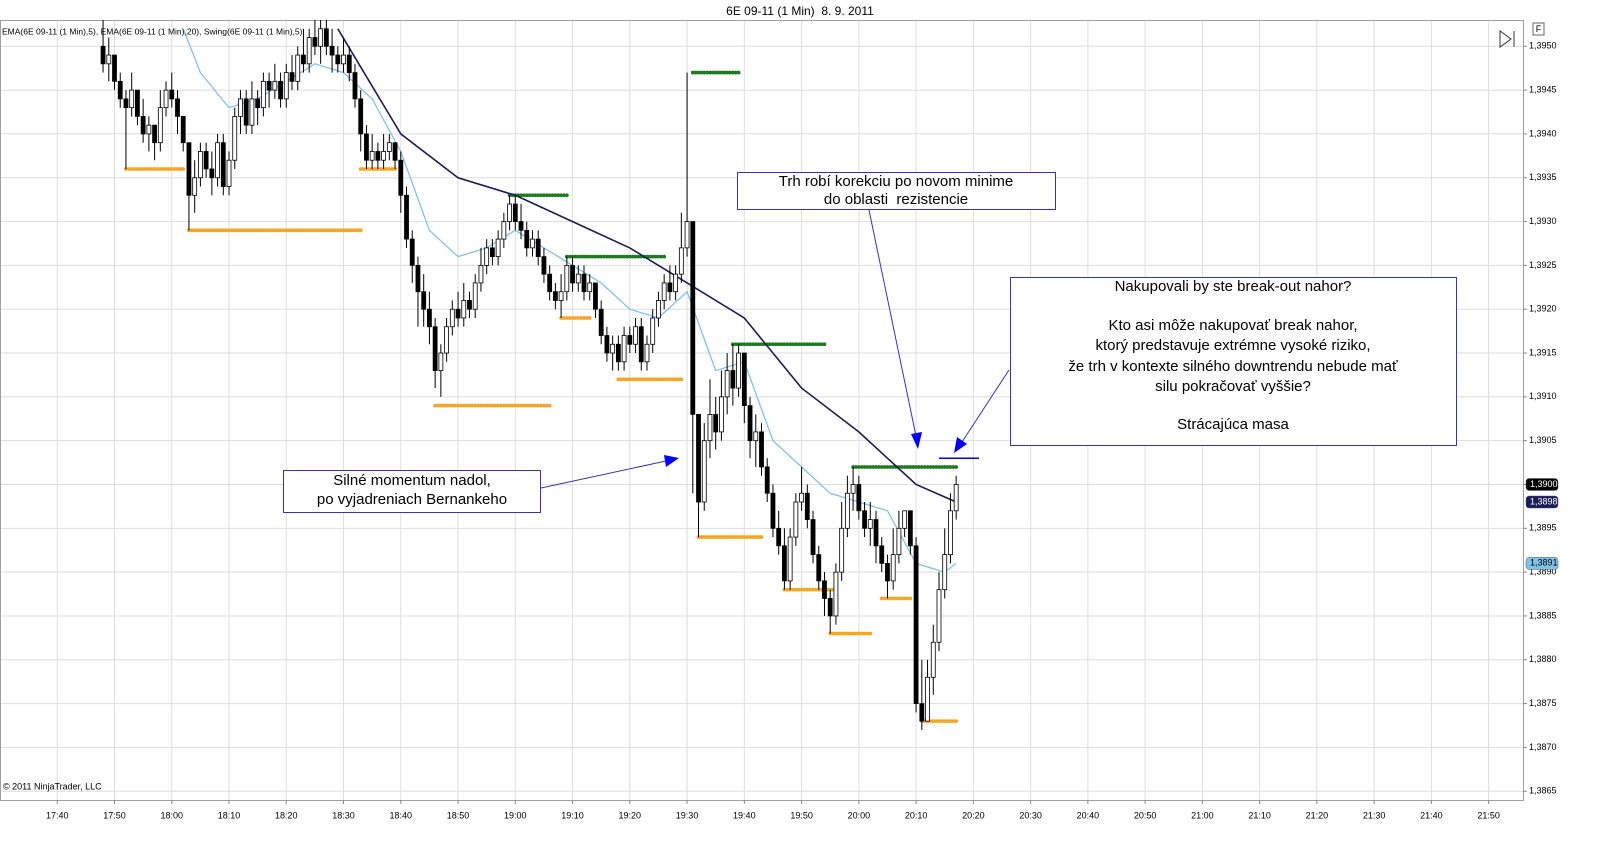 The image size is (1600, 846). I want to click on y-tick-label: 1,3885, so click(1543, 615).